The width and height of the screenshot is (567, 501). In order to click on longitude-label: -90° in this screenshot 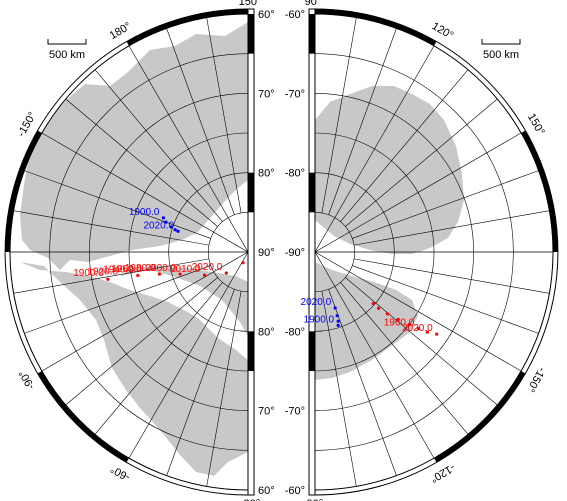, I will do `click(313, 499)`.